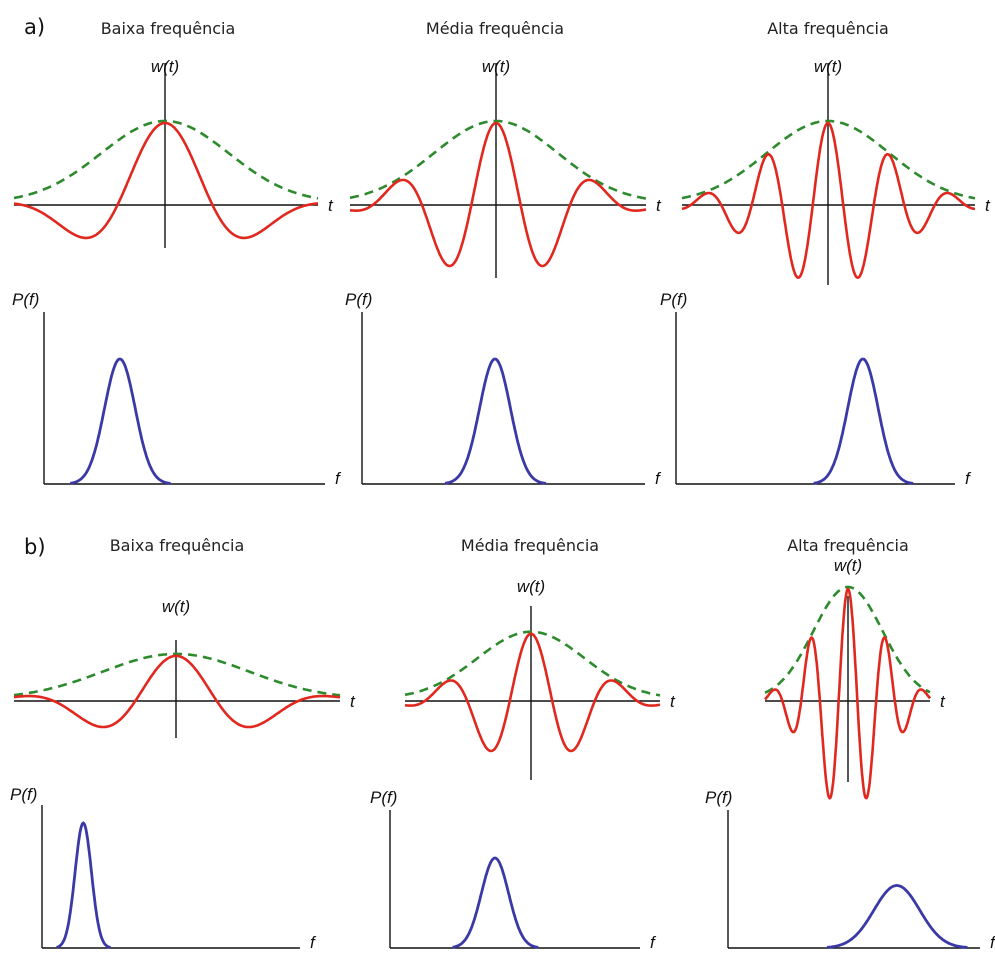 Image resolution: width=995 pixels, height=957 pixels. Describe the element at coordinates (988, 205) in the screenshot. I see `part-a-high-t-label: t` at that location.